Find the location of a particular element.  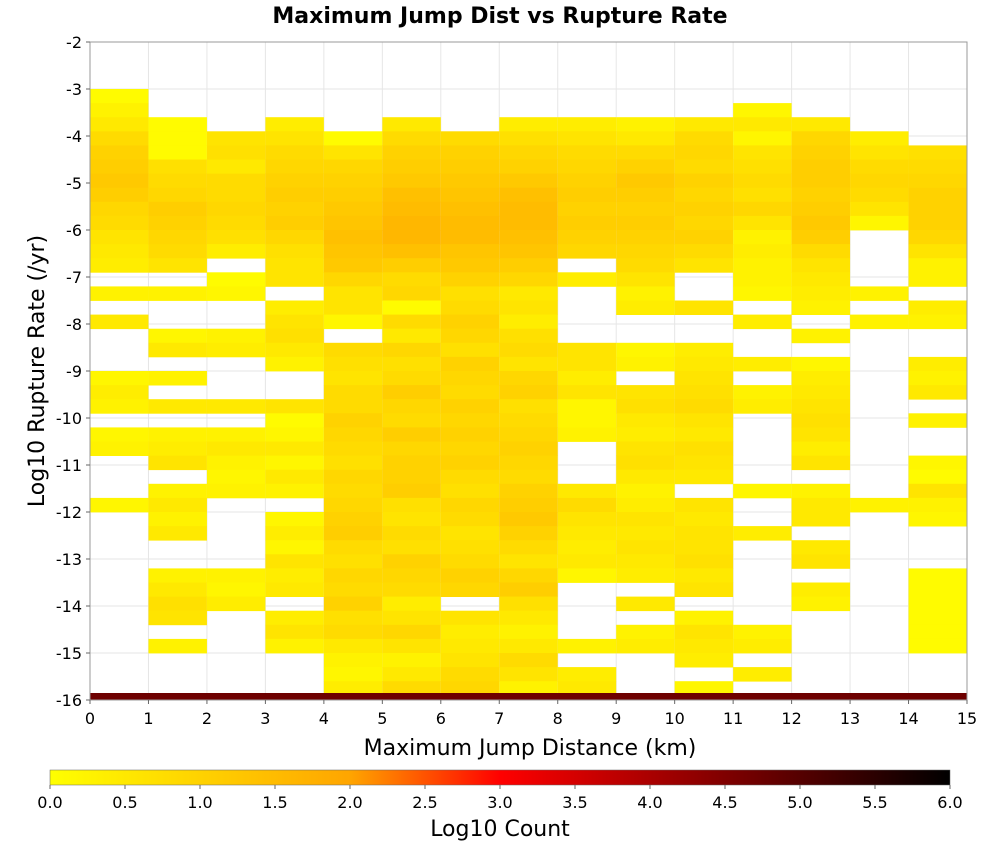

x-tick-label: 2 is located at coordinates (207, 718).